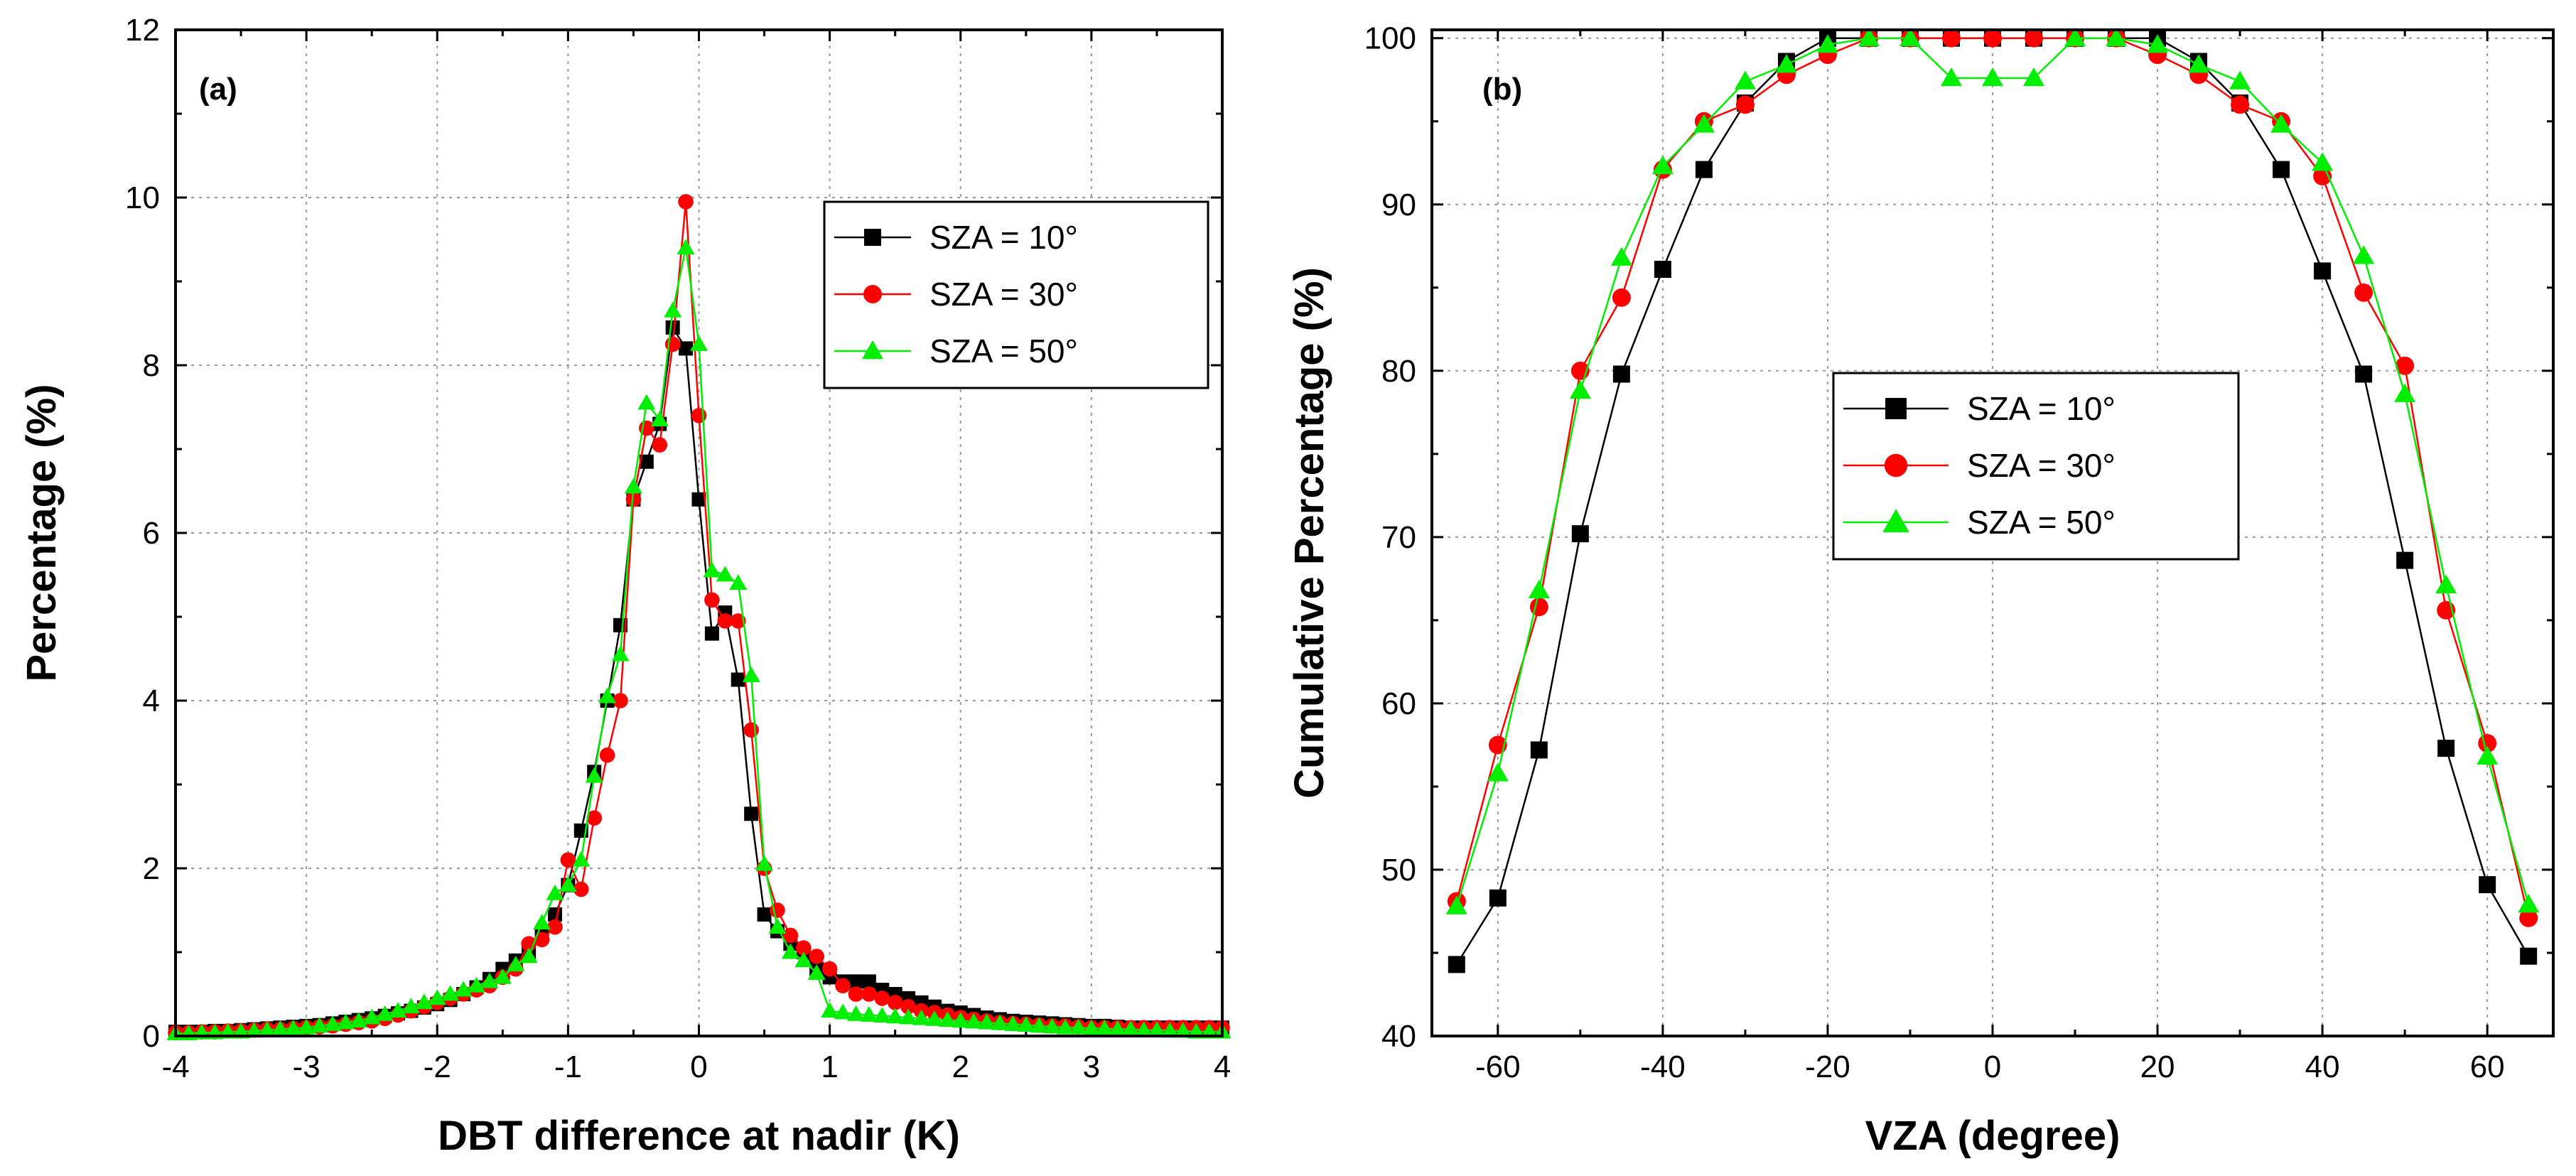 Image resolution: width=2576 pixels, height=1176 pixels. Describe the element at coordinates (1223, 1067) in the screenshot. I see `x-tick-label: 4` at that location.